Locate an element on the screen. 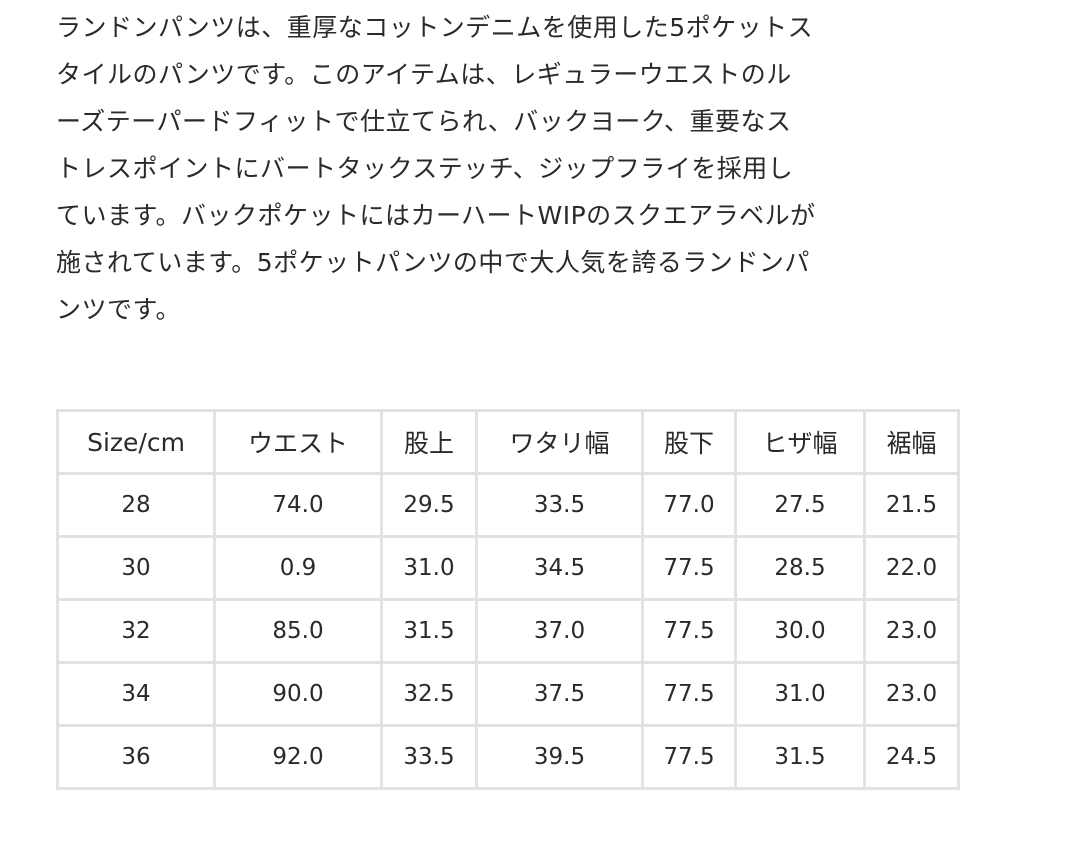 The image size is (1080, 846). description-line: トレスポイントにバートタックステッチ、ジップフライを採用し is located at coordinates (425, 168).